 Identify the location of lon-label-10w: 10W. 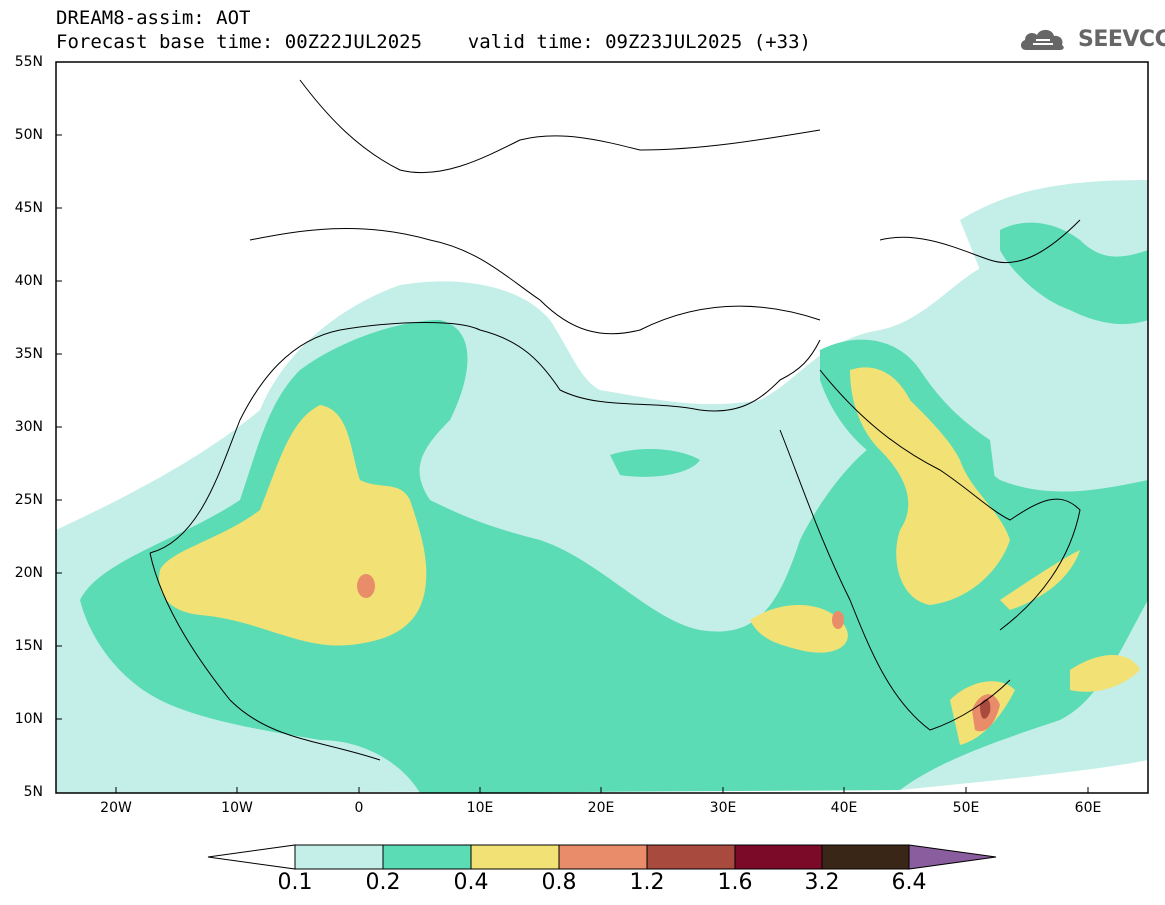
(237, 808).